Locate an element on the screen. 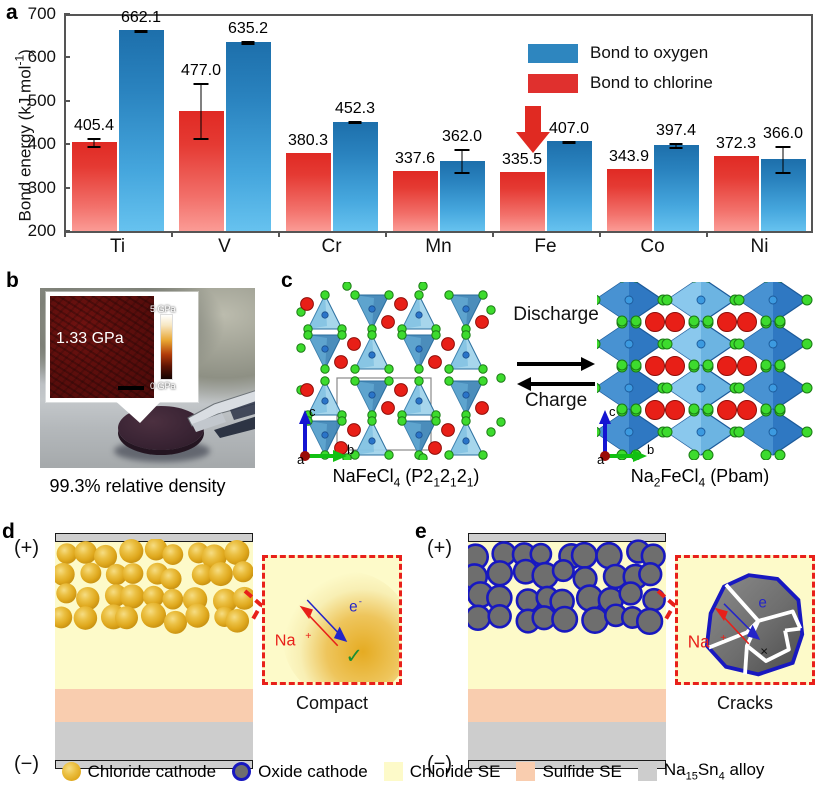  inset-caption-compact: Compact is located at coordinates (332, 703).